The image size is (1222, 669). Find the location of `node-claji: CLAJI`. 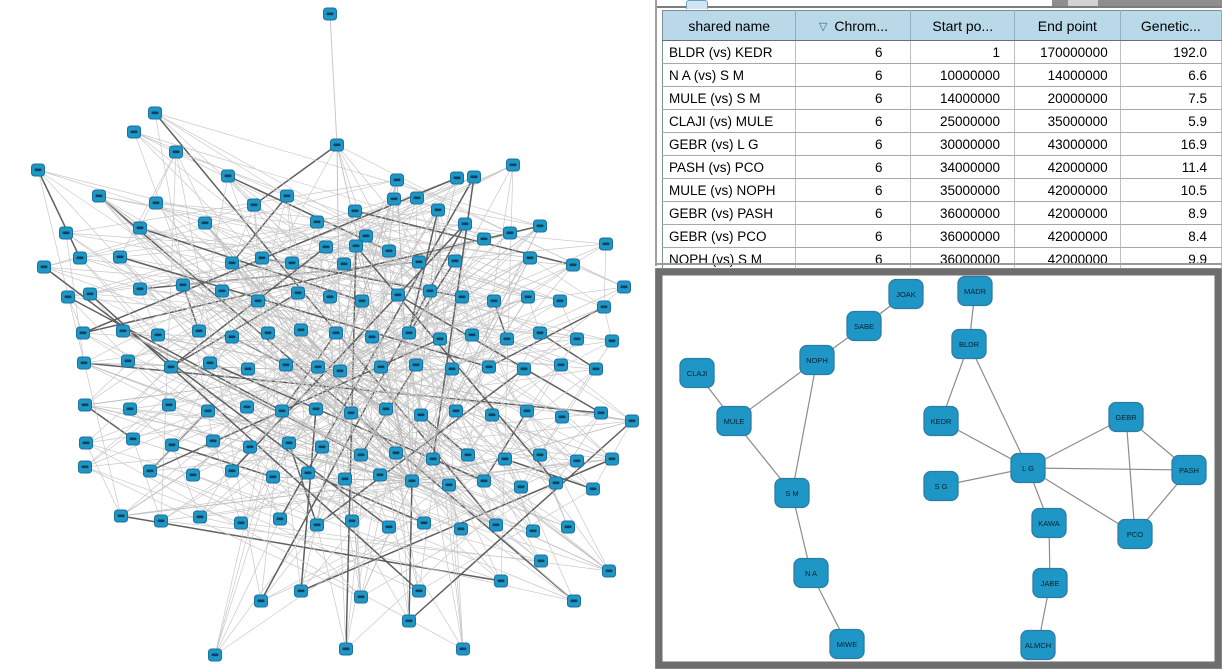

node-claji: CLAJI is located at coordinates (697, 373).